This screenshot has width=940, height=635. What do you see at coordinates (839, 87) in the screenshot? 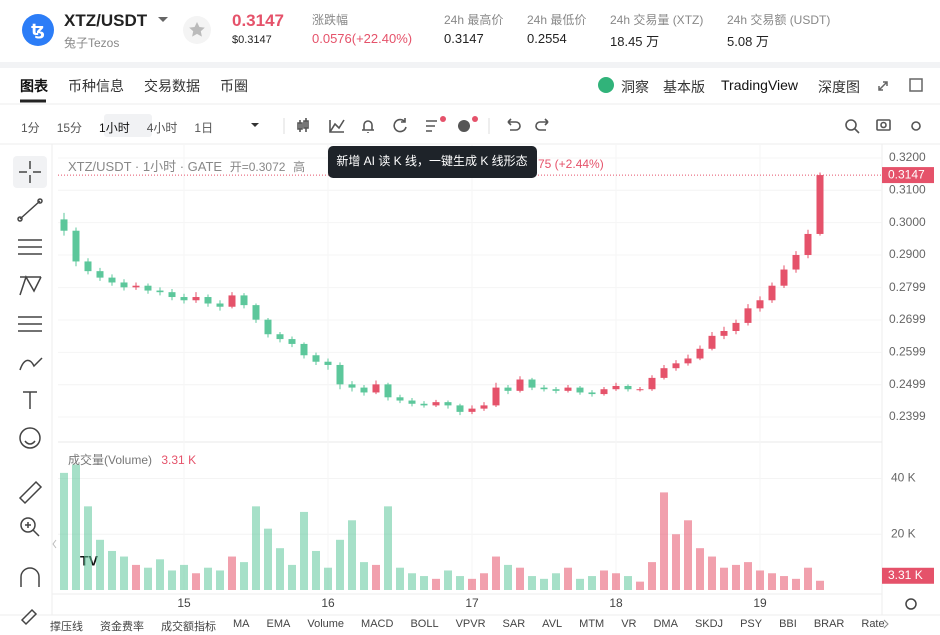
I see `view-option: 深度图` at bounding box center [839, 87].